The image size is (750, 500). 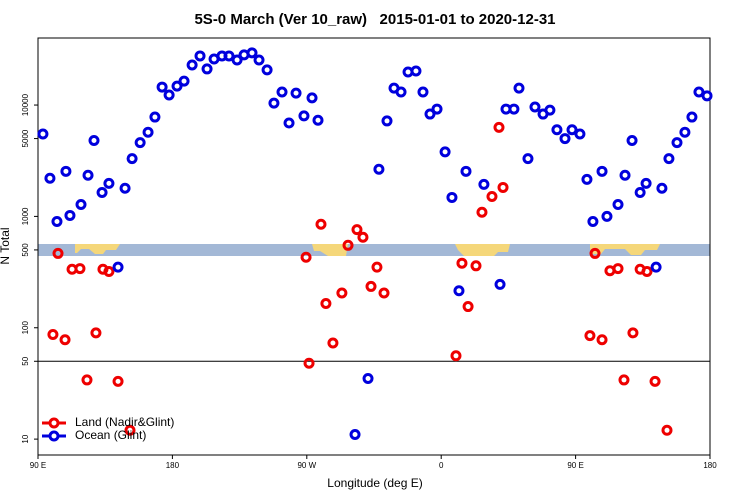 I want to click on legend-label: Land (Nadir&Glint), so click(x=124, y=422).